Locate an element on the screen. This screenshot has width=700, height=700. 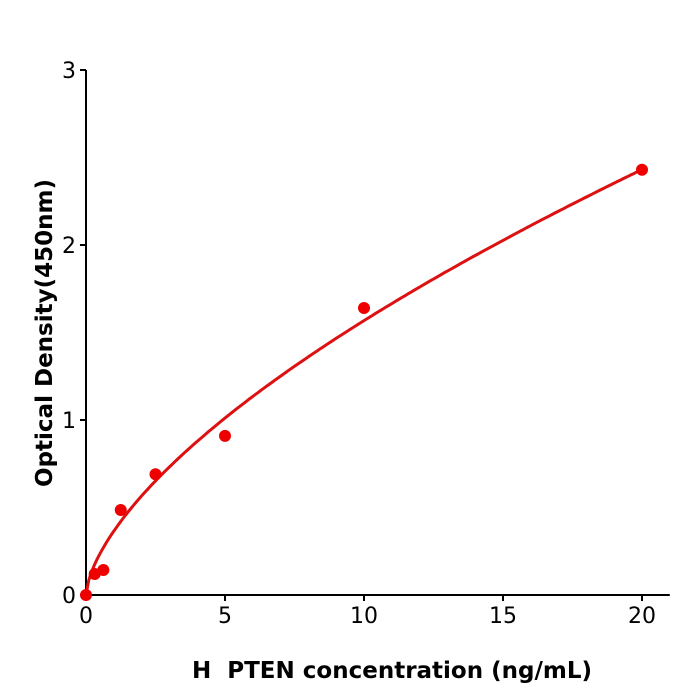
x-tick-label: 15 is located at coordinates (503, 616).